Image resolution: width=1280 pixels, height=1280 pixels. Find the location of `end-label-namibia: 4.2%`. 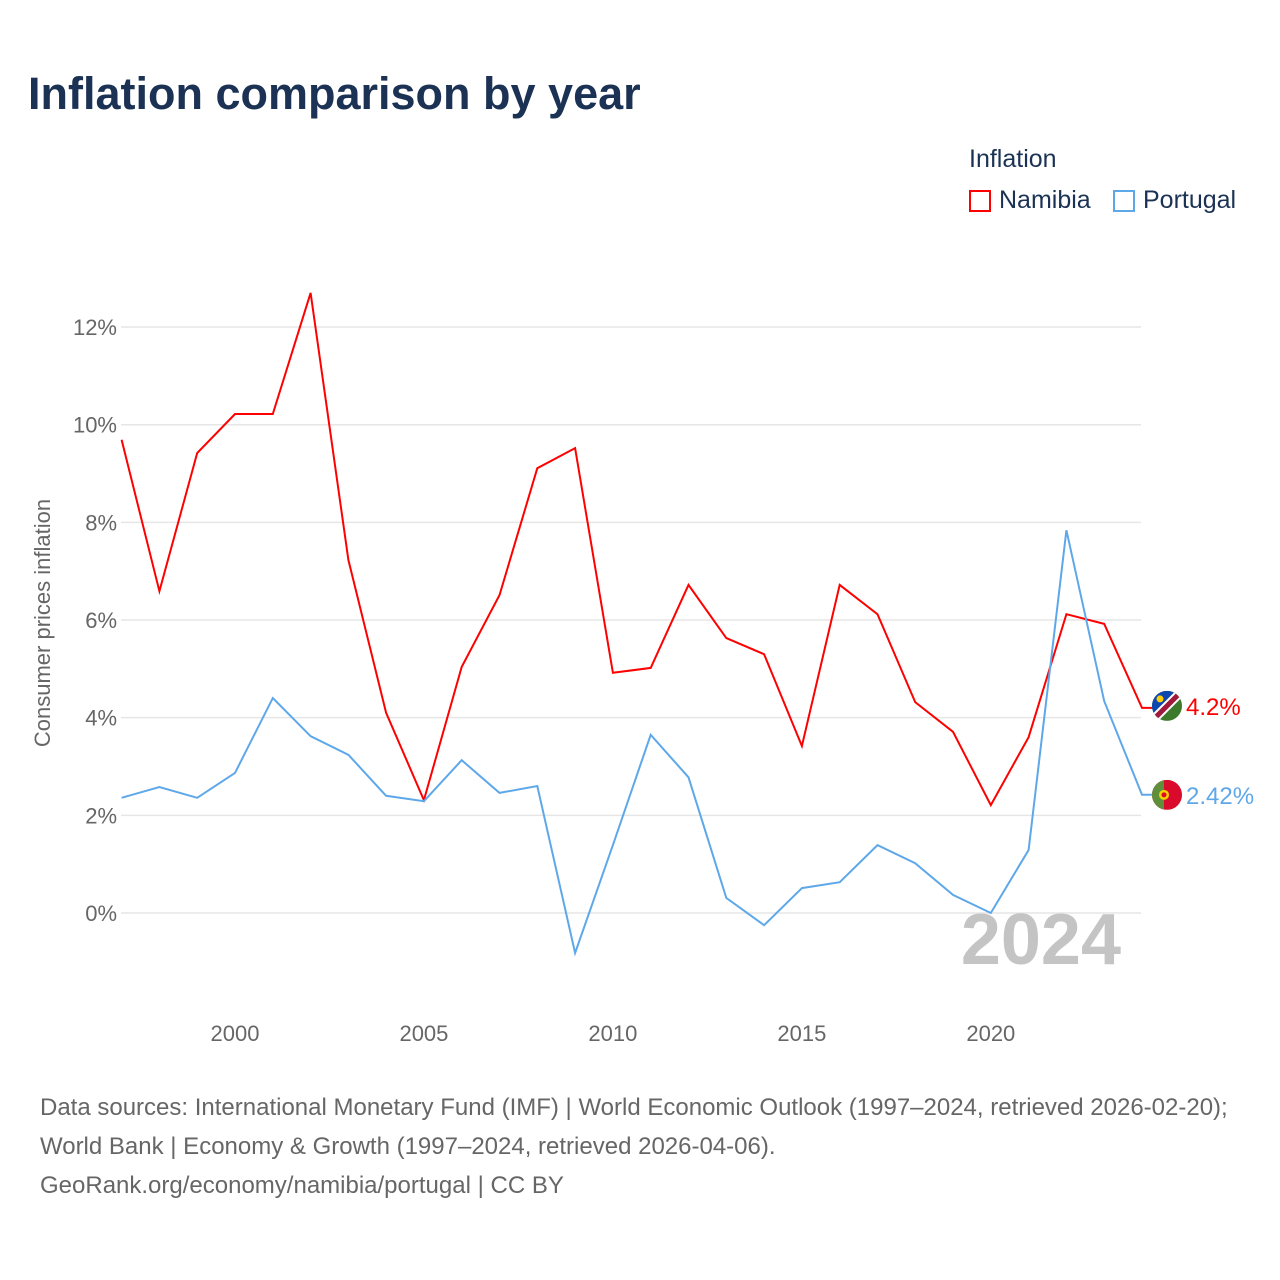

end-label-namibia: 4.2% is located at coordinates (1213, 707).